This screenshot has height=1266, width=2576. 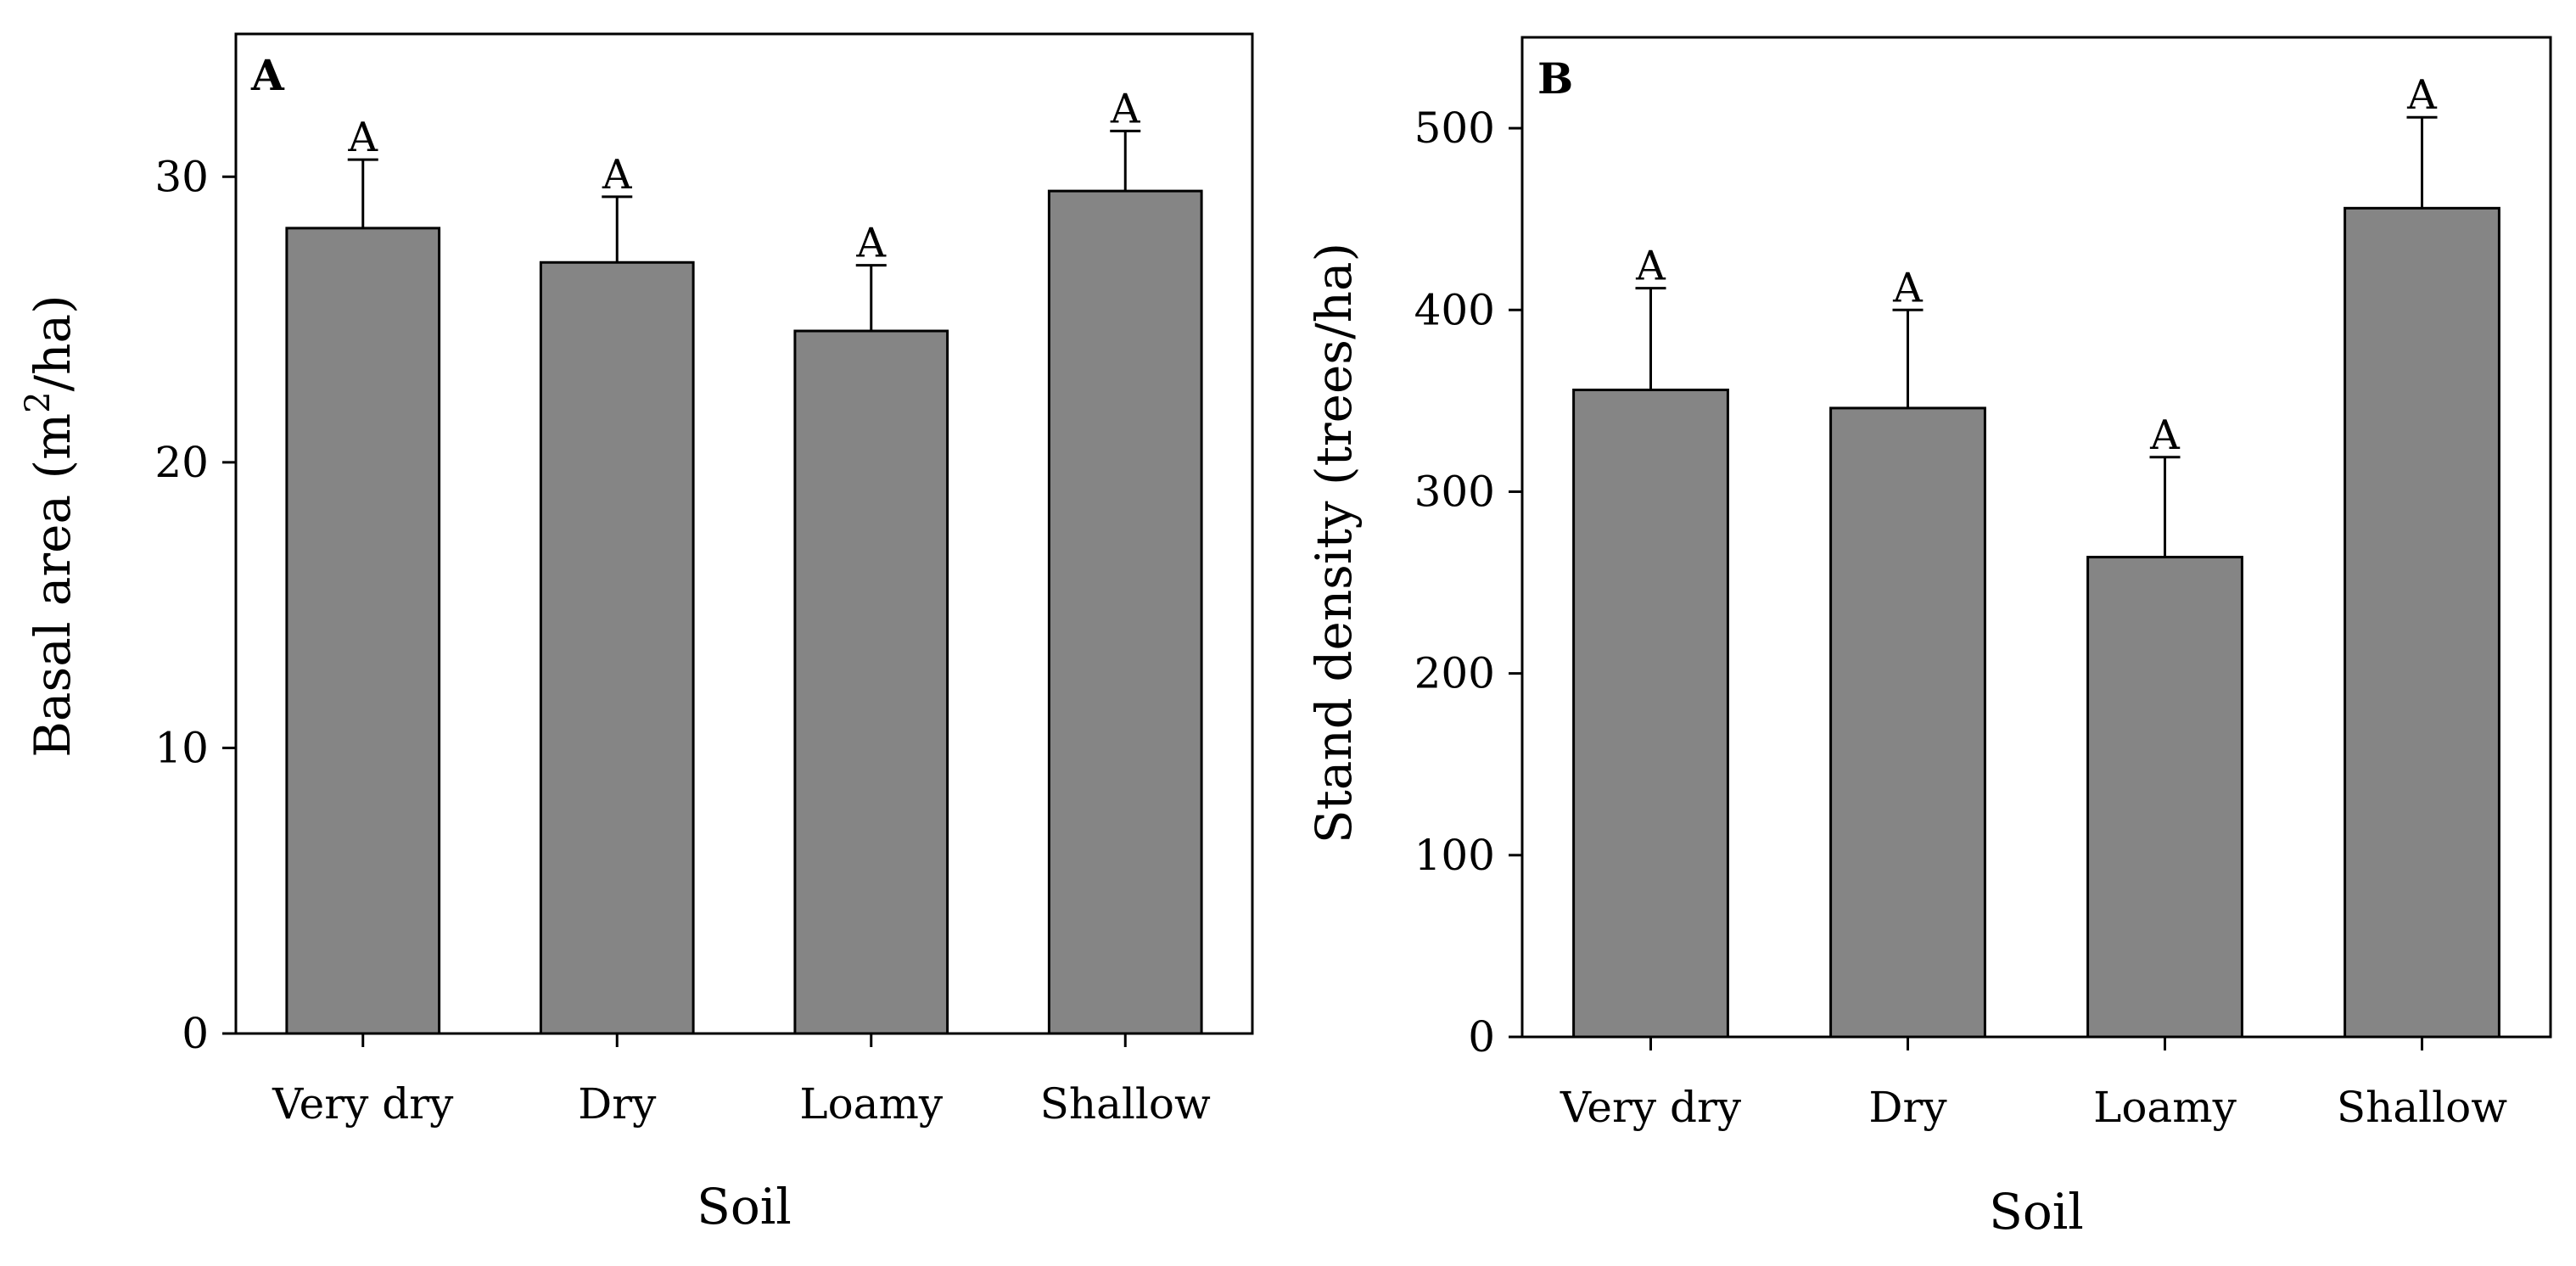 What do you see at coordinates (52, 342) in the screenshot?
I see `y-axis-title-unit: /ha)` at bounding box center [52, 342].